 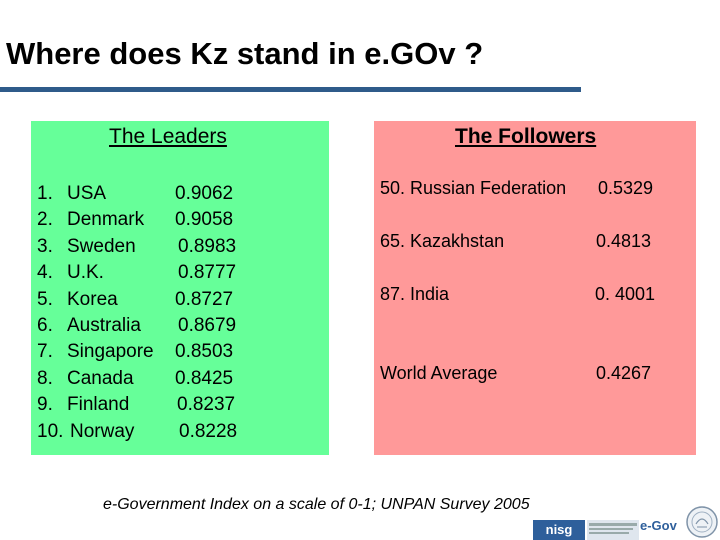 What do you see at coordinates (207, 325) in the screenshot?
I see `leader-score: 0.8679` at bounding box center [207, 325].